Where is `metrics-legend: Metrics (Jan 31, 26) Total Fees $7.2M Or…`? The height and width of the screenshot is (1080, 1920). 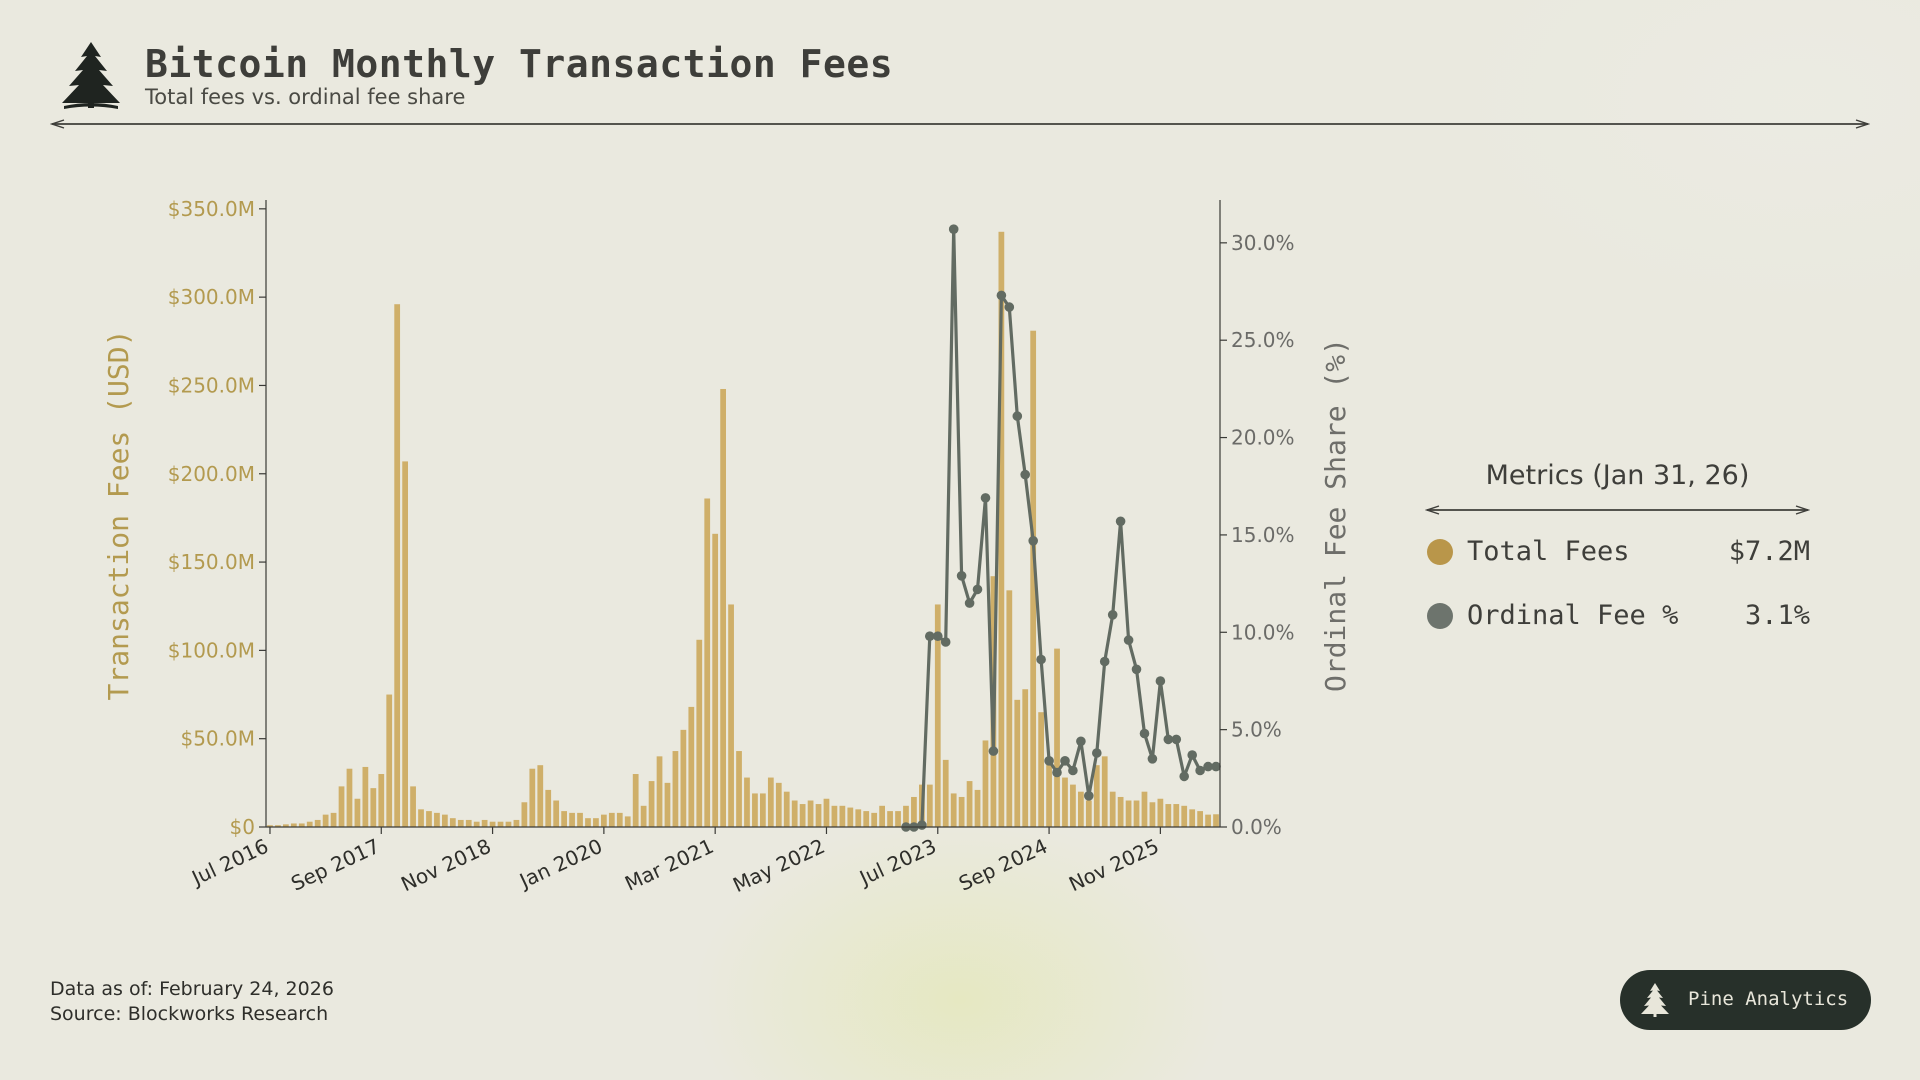
metrics-legend: Metrics (Jan 31, 26) Total Fees $7.2M Or… is located at coordinates (1617, 552).